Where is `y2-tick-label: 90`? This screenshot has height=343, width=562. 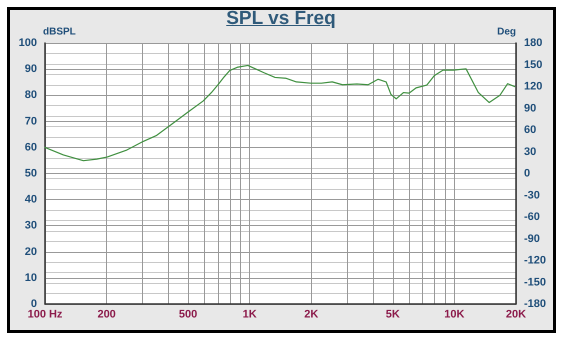 y2-tick-label: 90 is located at coordinates (530, 108).